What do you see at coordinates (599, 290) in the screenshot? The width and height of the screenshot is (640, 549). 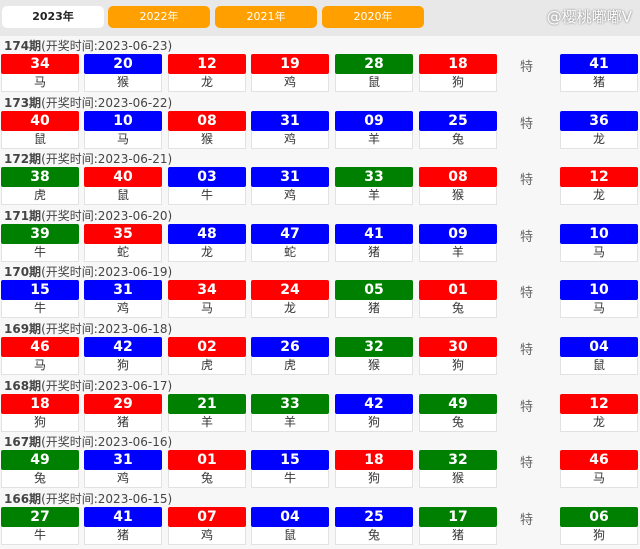 I see `special-number: 10` at bounding box center [599, 290].